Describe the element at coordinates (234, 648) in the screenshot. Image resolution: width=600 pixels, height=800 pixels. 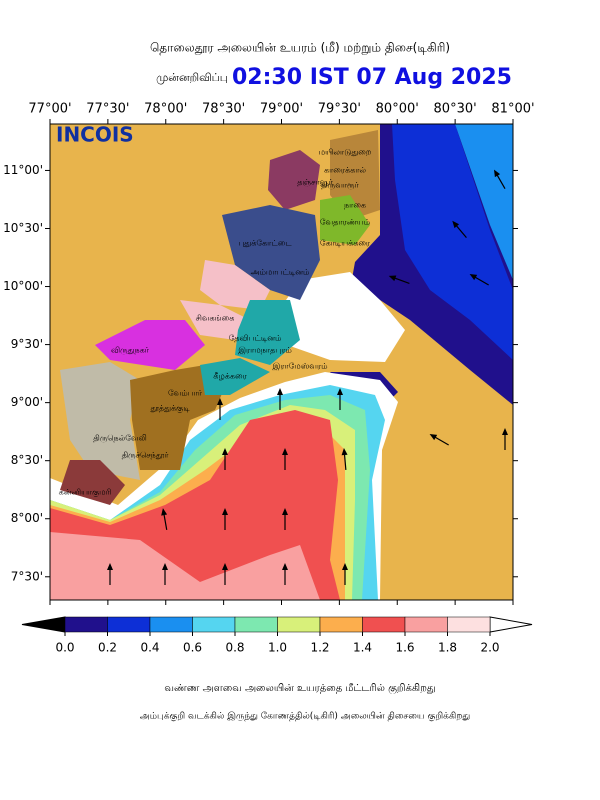
I see `colorbar-label: 0.8` at that location.